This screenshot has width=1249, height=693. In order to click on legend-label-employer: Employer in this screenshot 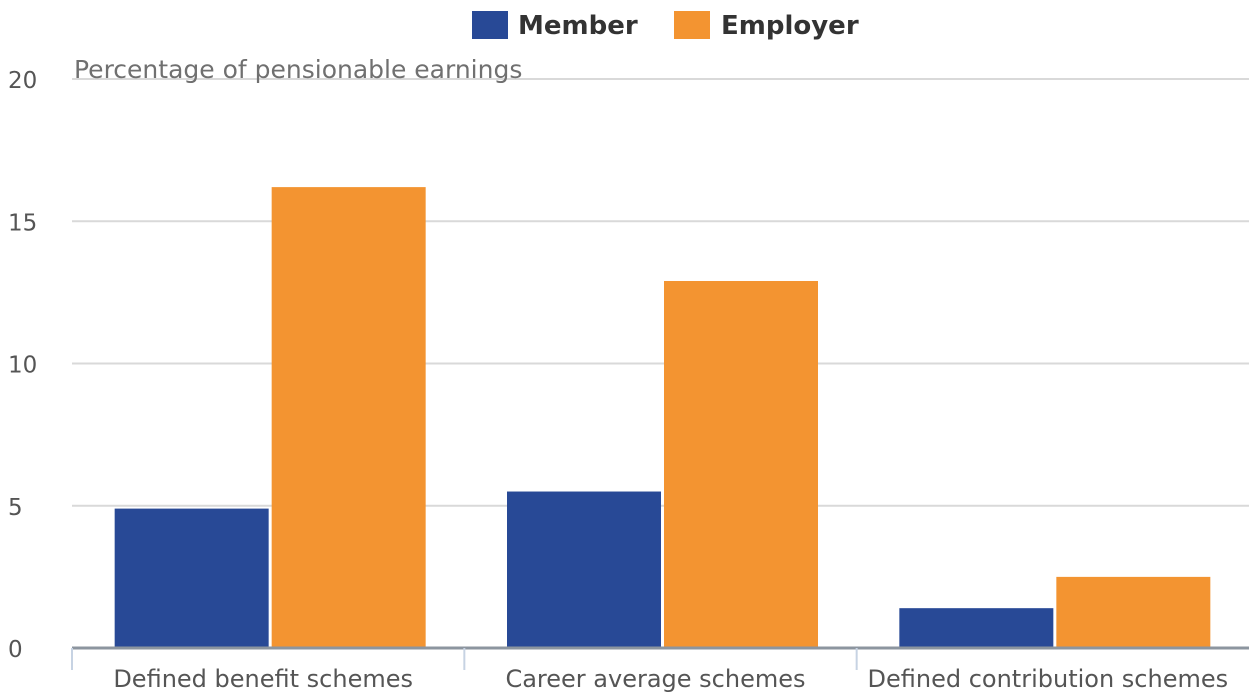, I will do `click(790, 26)`.